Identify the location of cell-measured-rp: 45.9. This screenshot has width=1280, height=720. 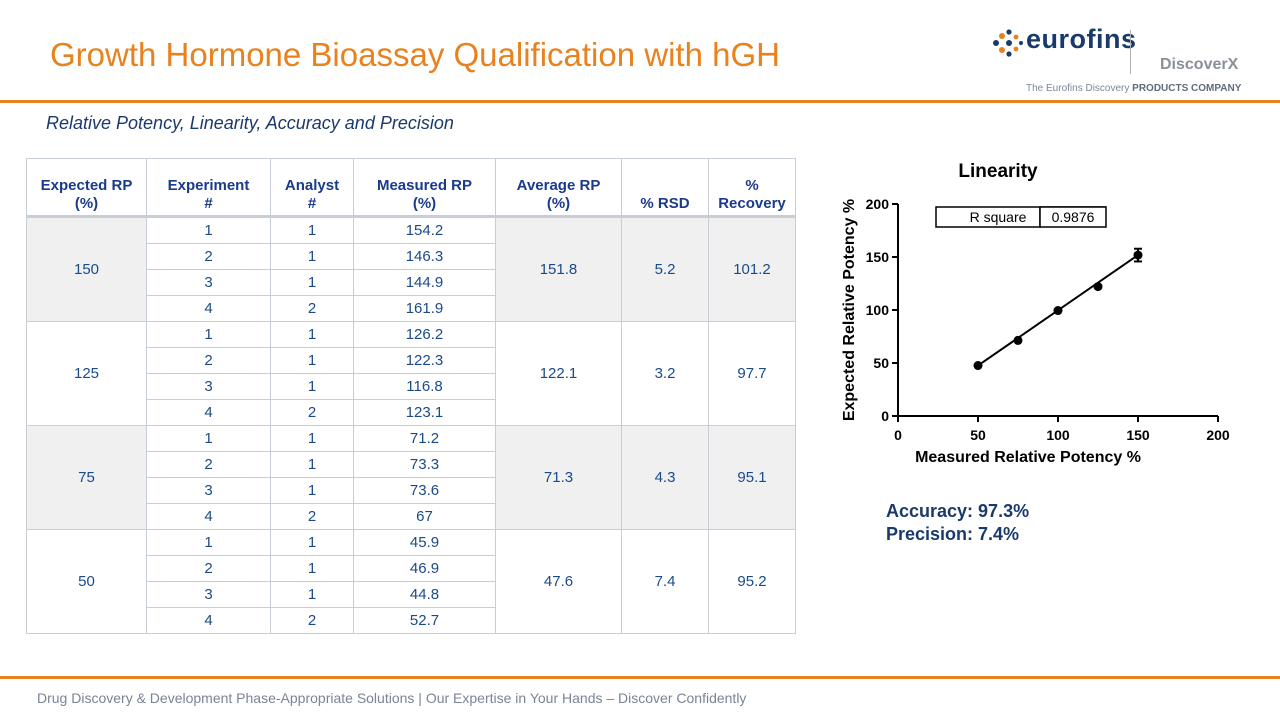
(424, 542).